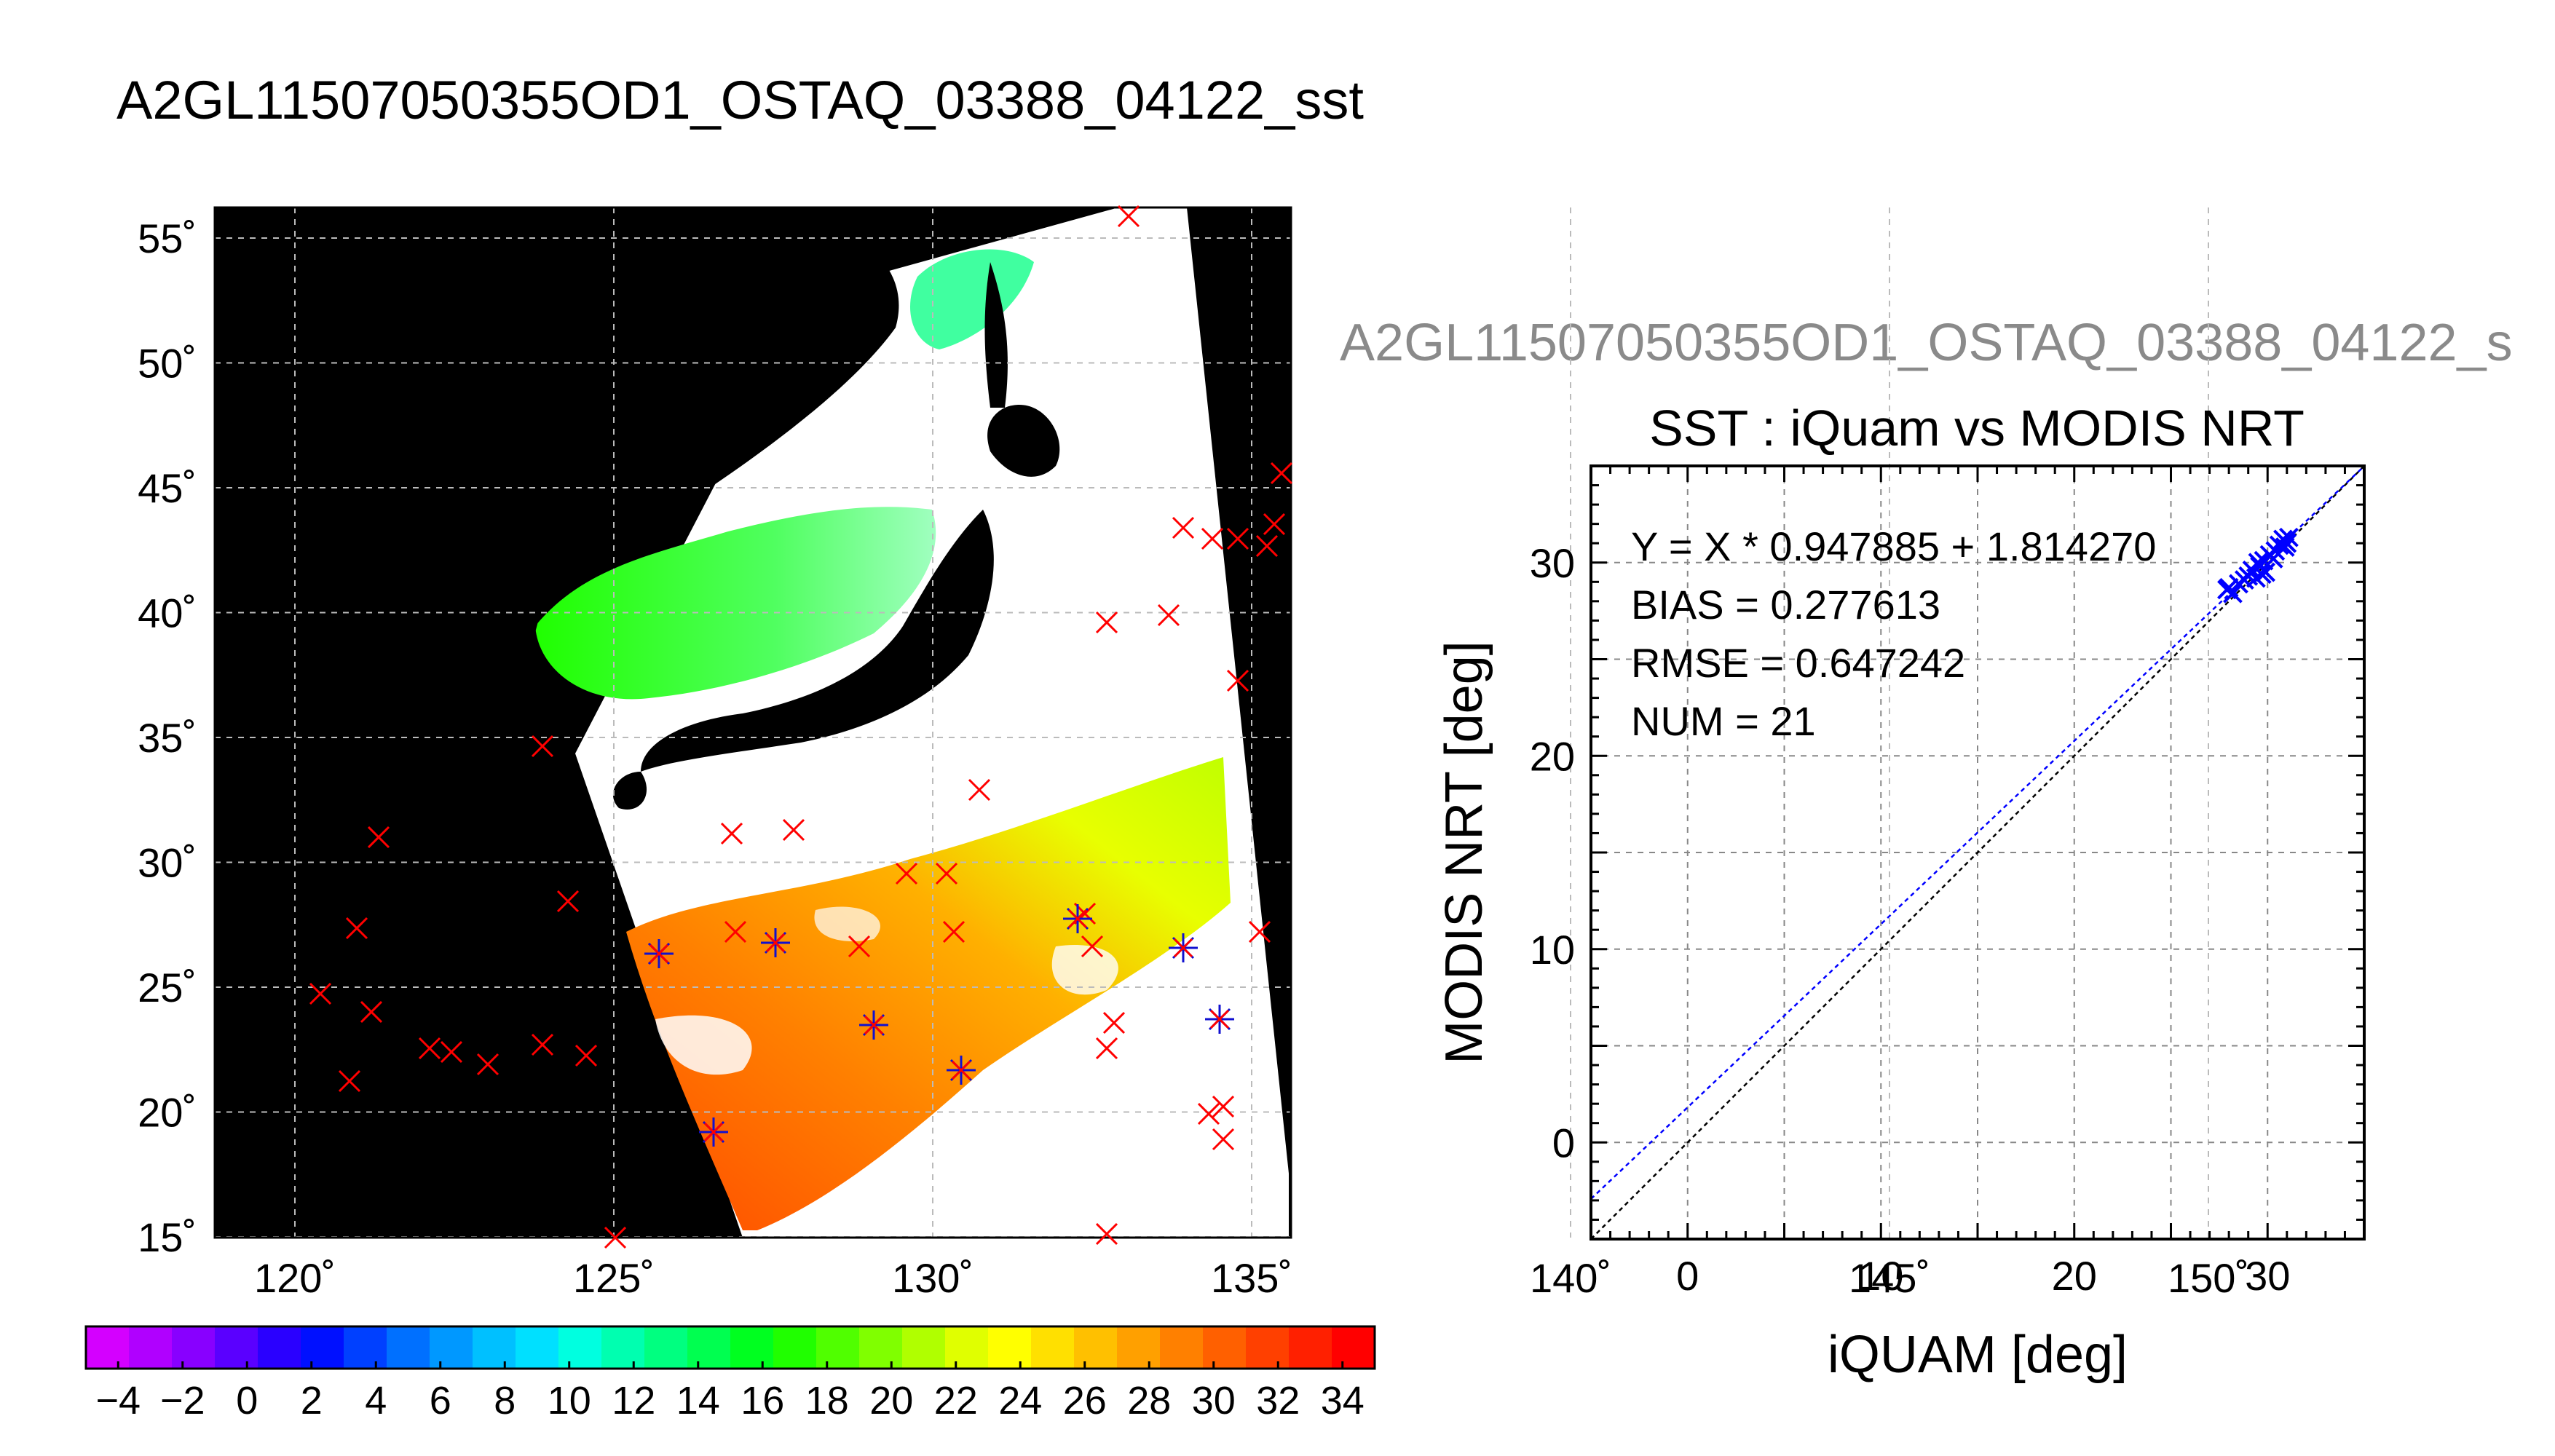 This screenshot has height=1456, width=2555. Describe the element at coordinates (827, 1401) in the screenshot. I see `colorbar-tick-label: 18` at that location.